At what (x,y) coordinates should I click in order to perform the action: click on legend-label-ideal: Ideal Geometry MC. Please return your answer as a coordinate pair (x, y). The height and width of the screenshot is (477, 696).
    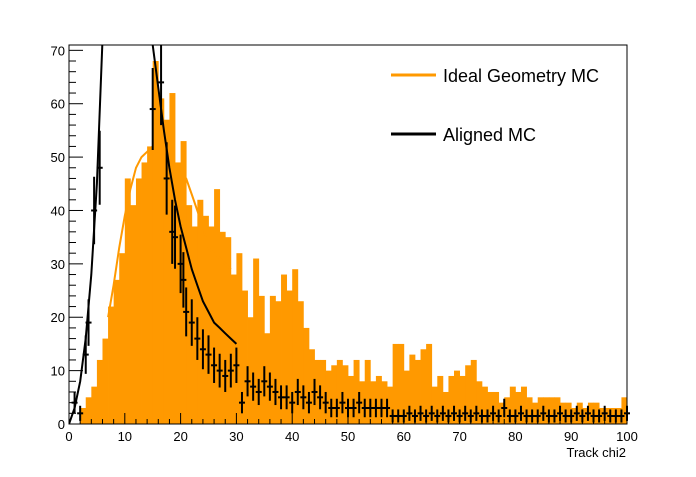
    Looking at the image, I should click on (521, 76).